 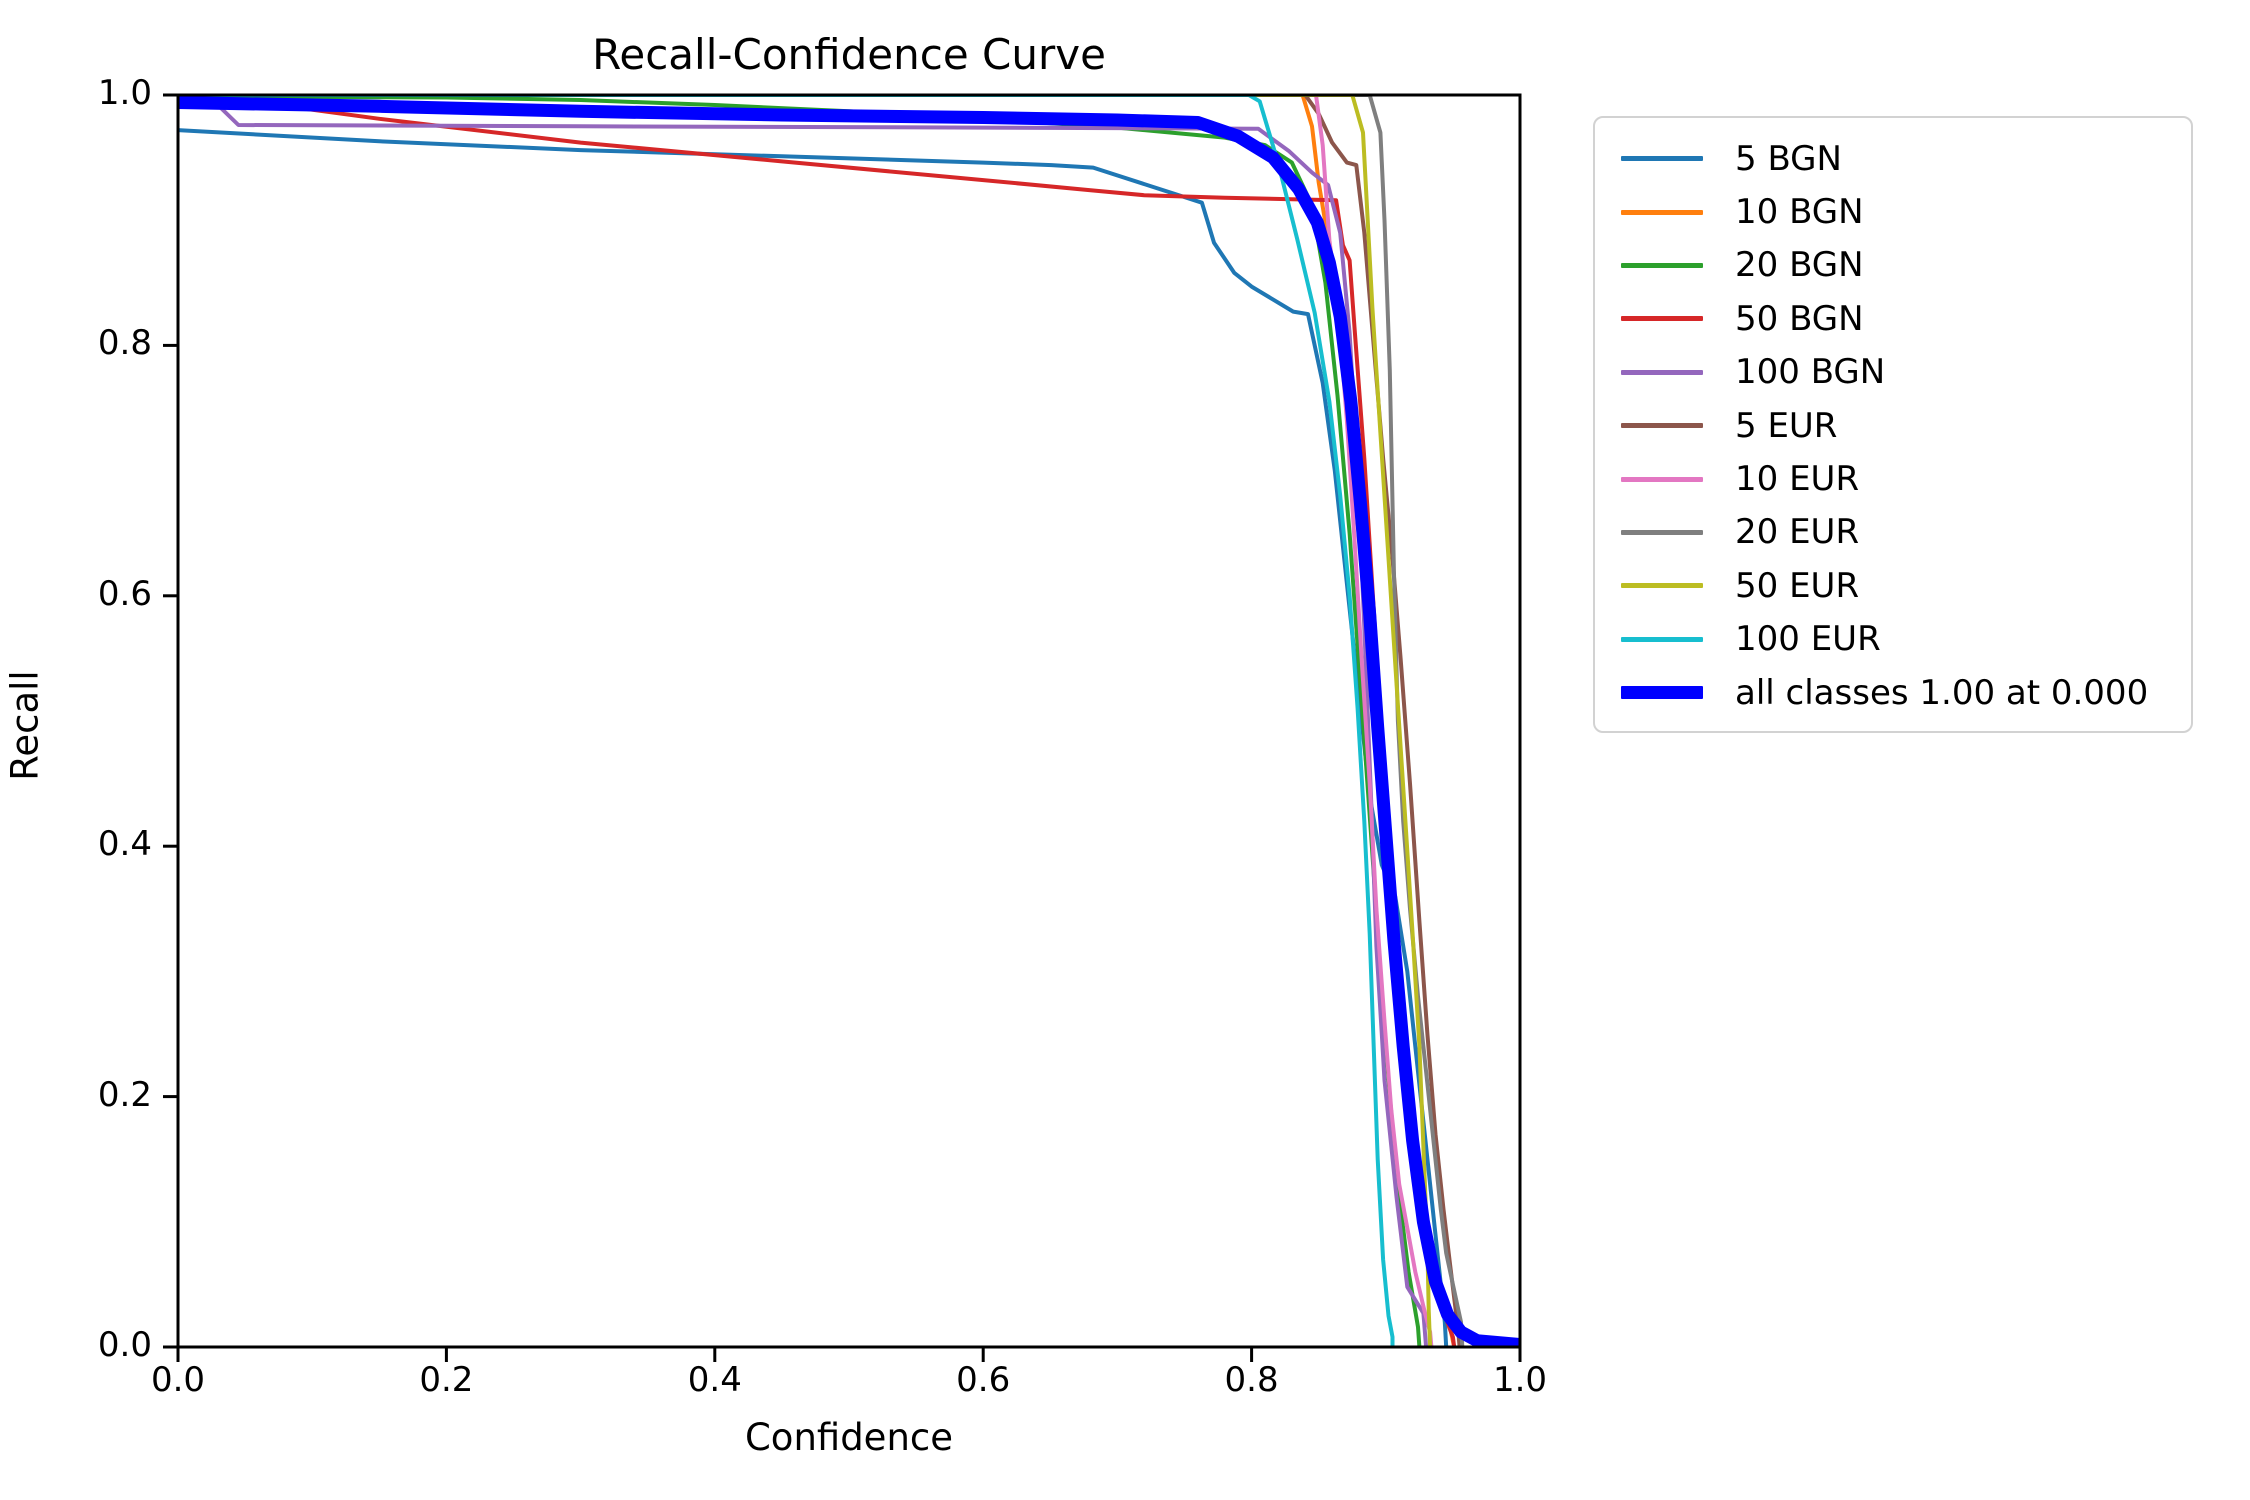 I want to click on x-tick-label: 1.0, so click(x=1520, y=1380).